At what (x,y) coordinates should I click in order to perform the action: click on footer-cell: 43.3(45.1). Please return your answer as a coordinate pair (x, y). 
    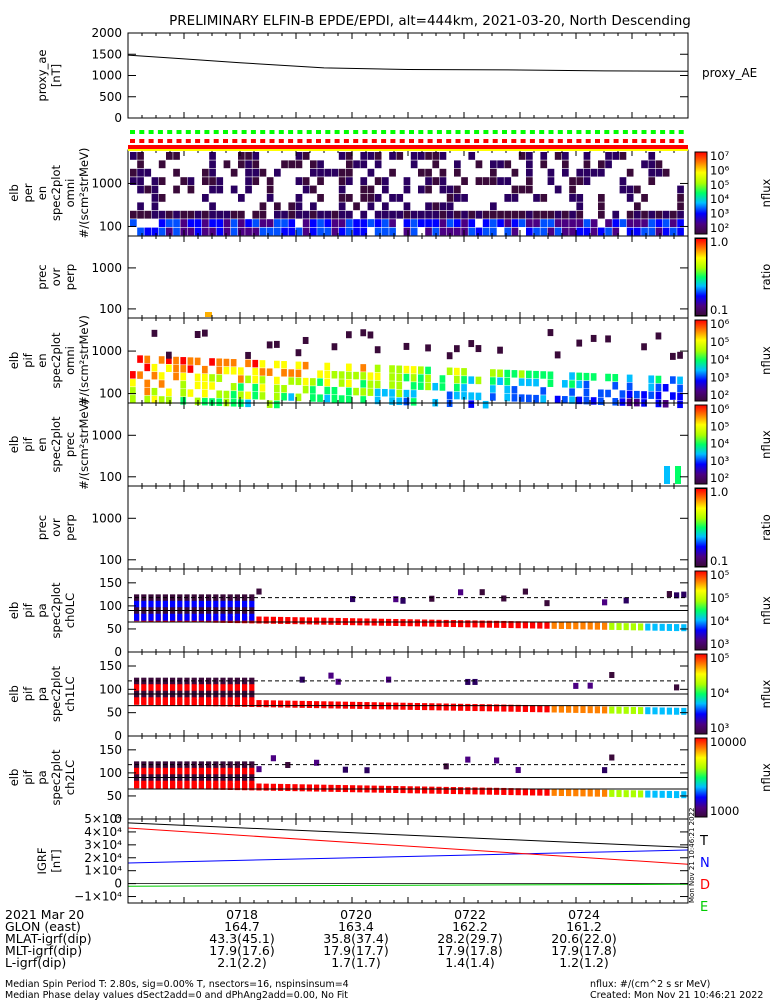
    Looking at the image, I should click on (241, 938).